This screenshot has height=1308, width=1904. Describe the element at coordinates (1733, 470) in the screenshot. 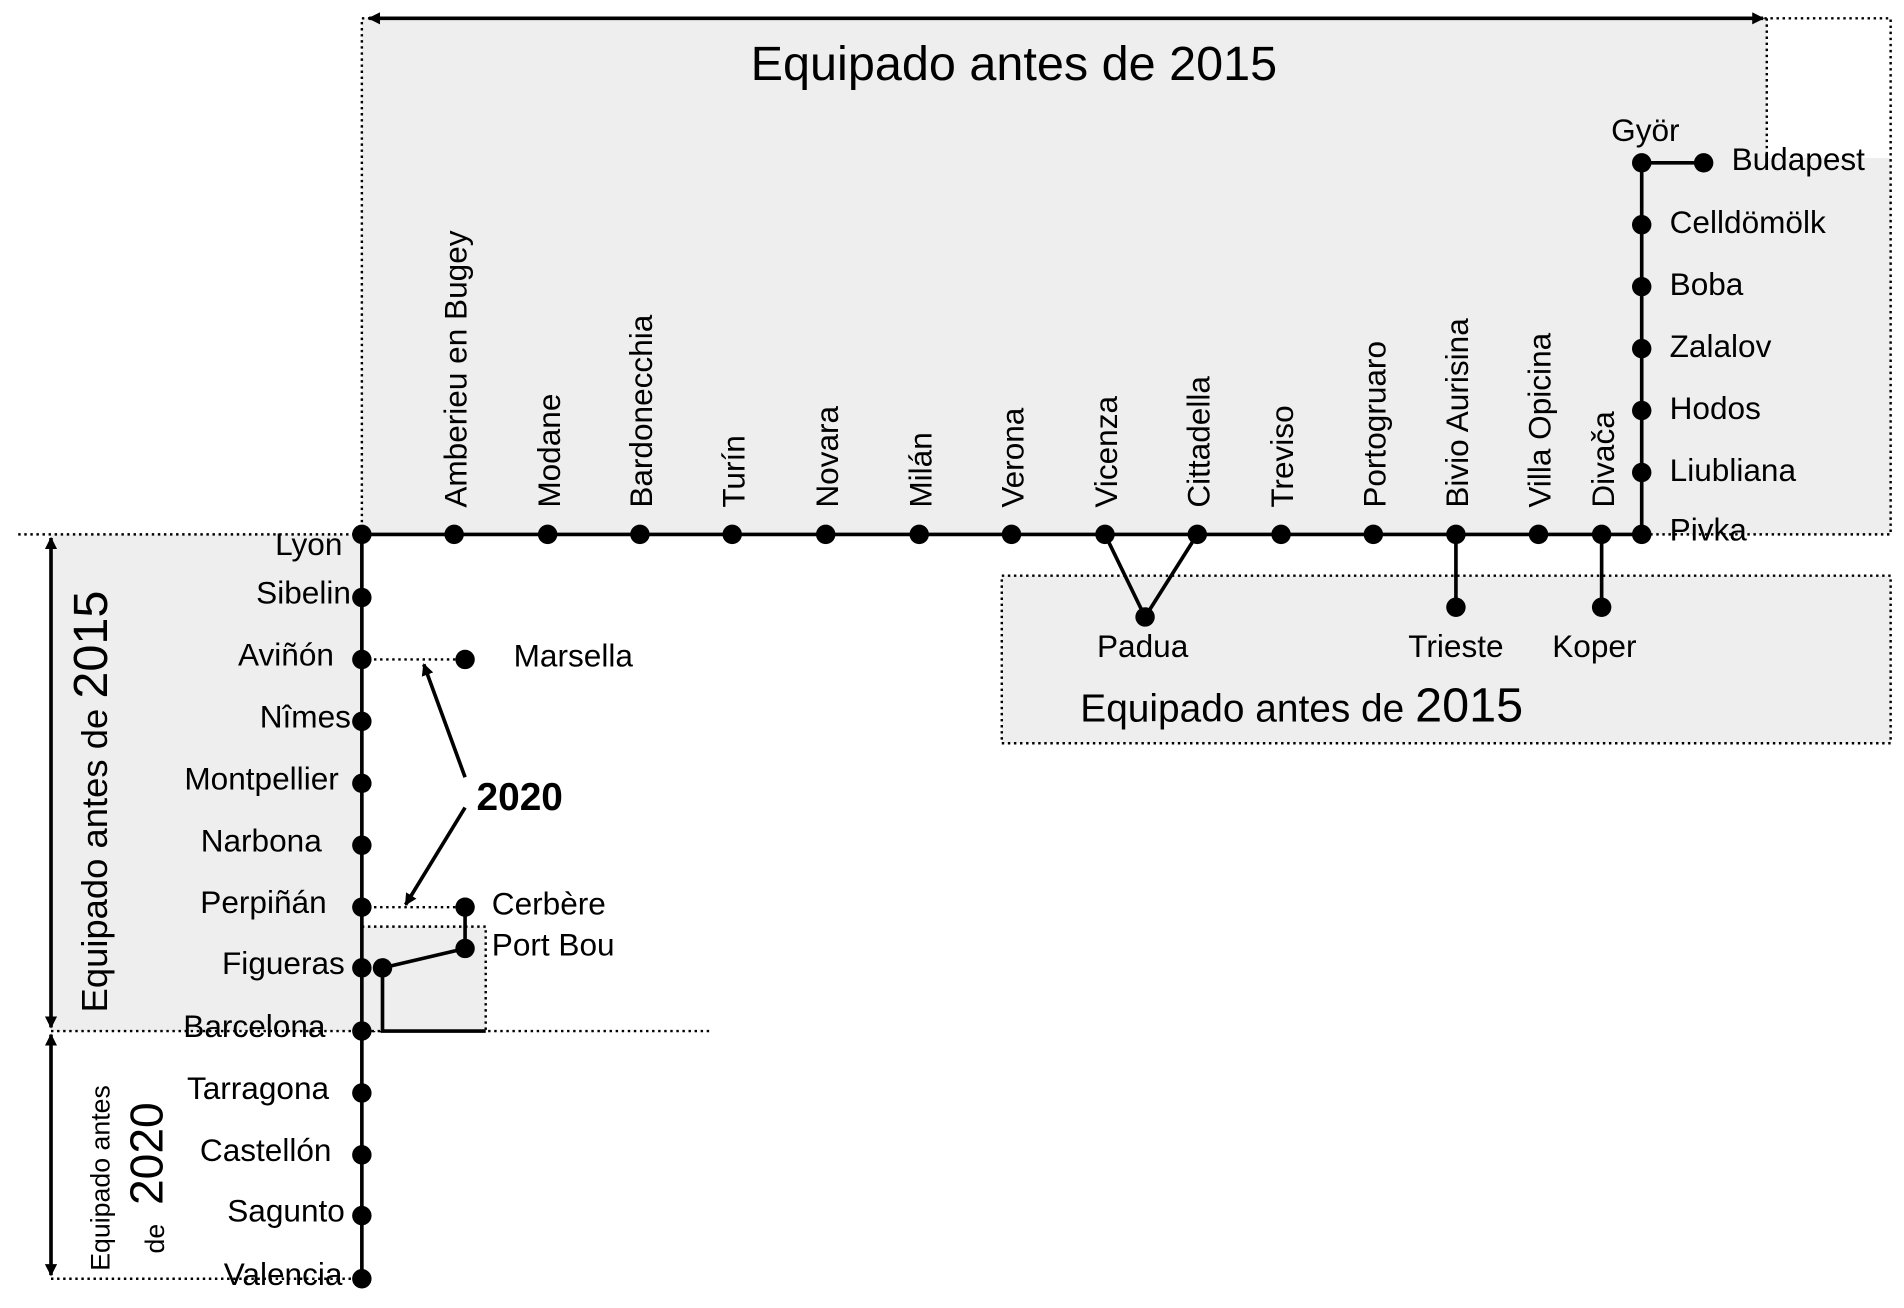

I see `station-label: Liubliana` at that location.